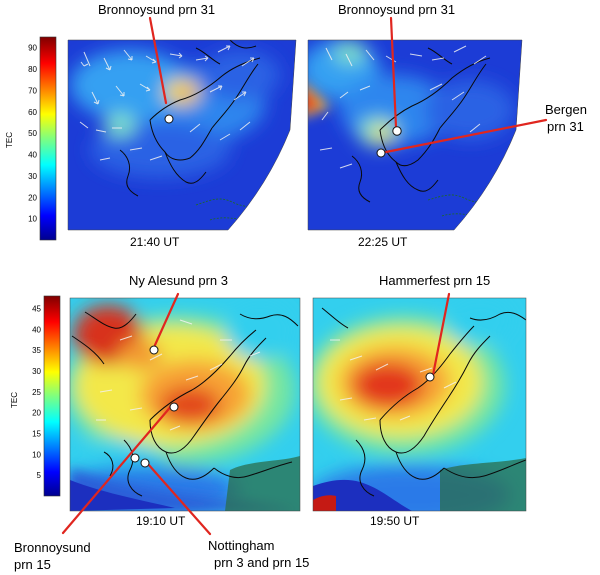 This screenshot has width=600, height=575. What do you see at coordinates (48, 138) in the screenshot?
I see `colorbar-top-gradient` at bounding box center [48, 138].